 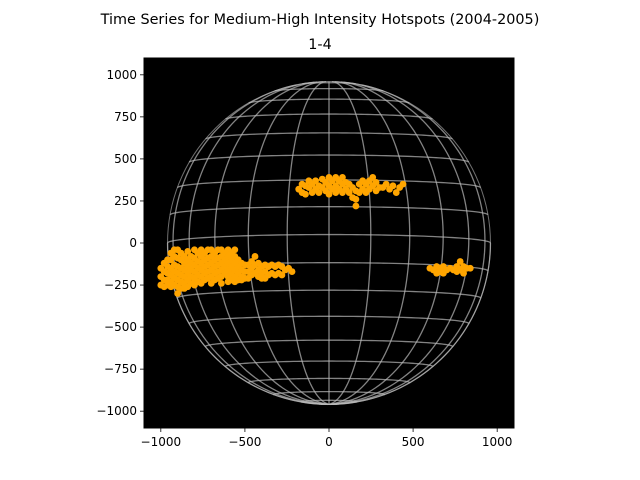 I want to click on x-tick-label: −500, so click(x=244, y=442).